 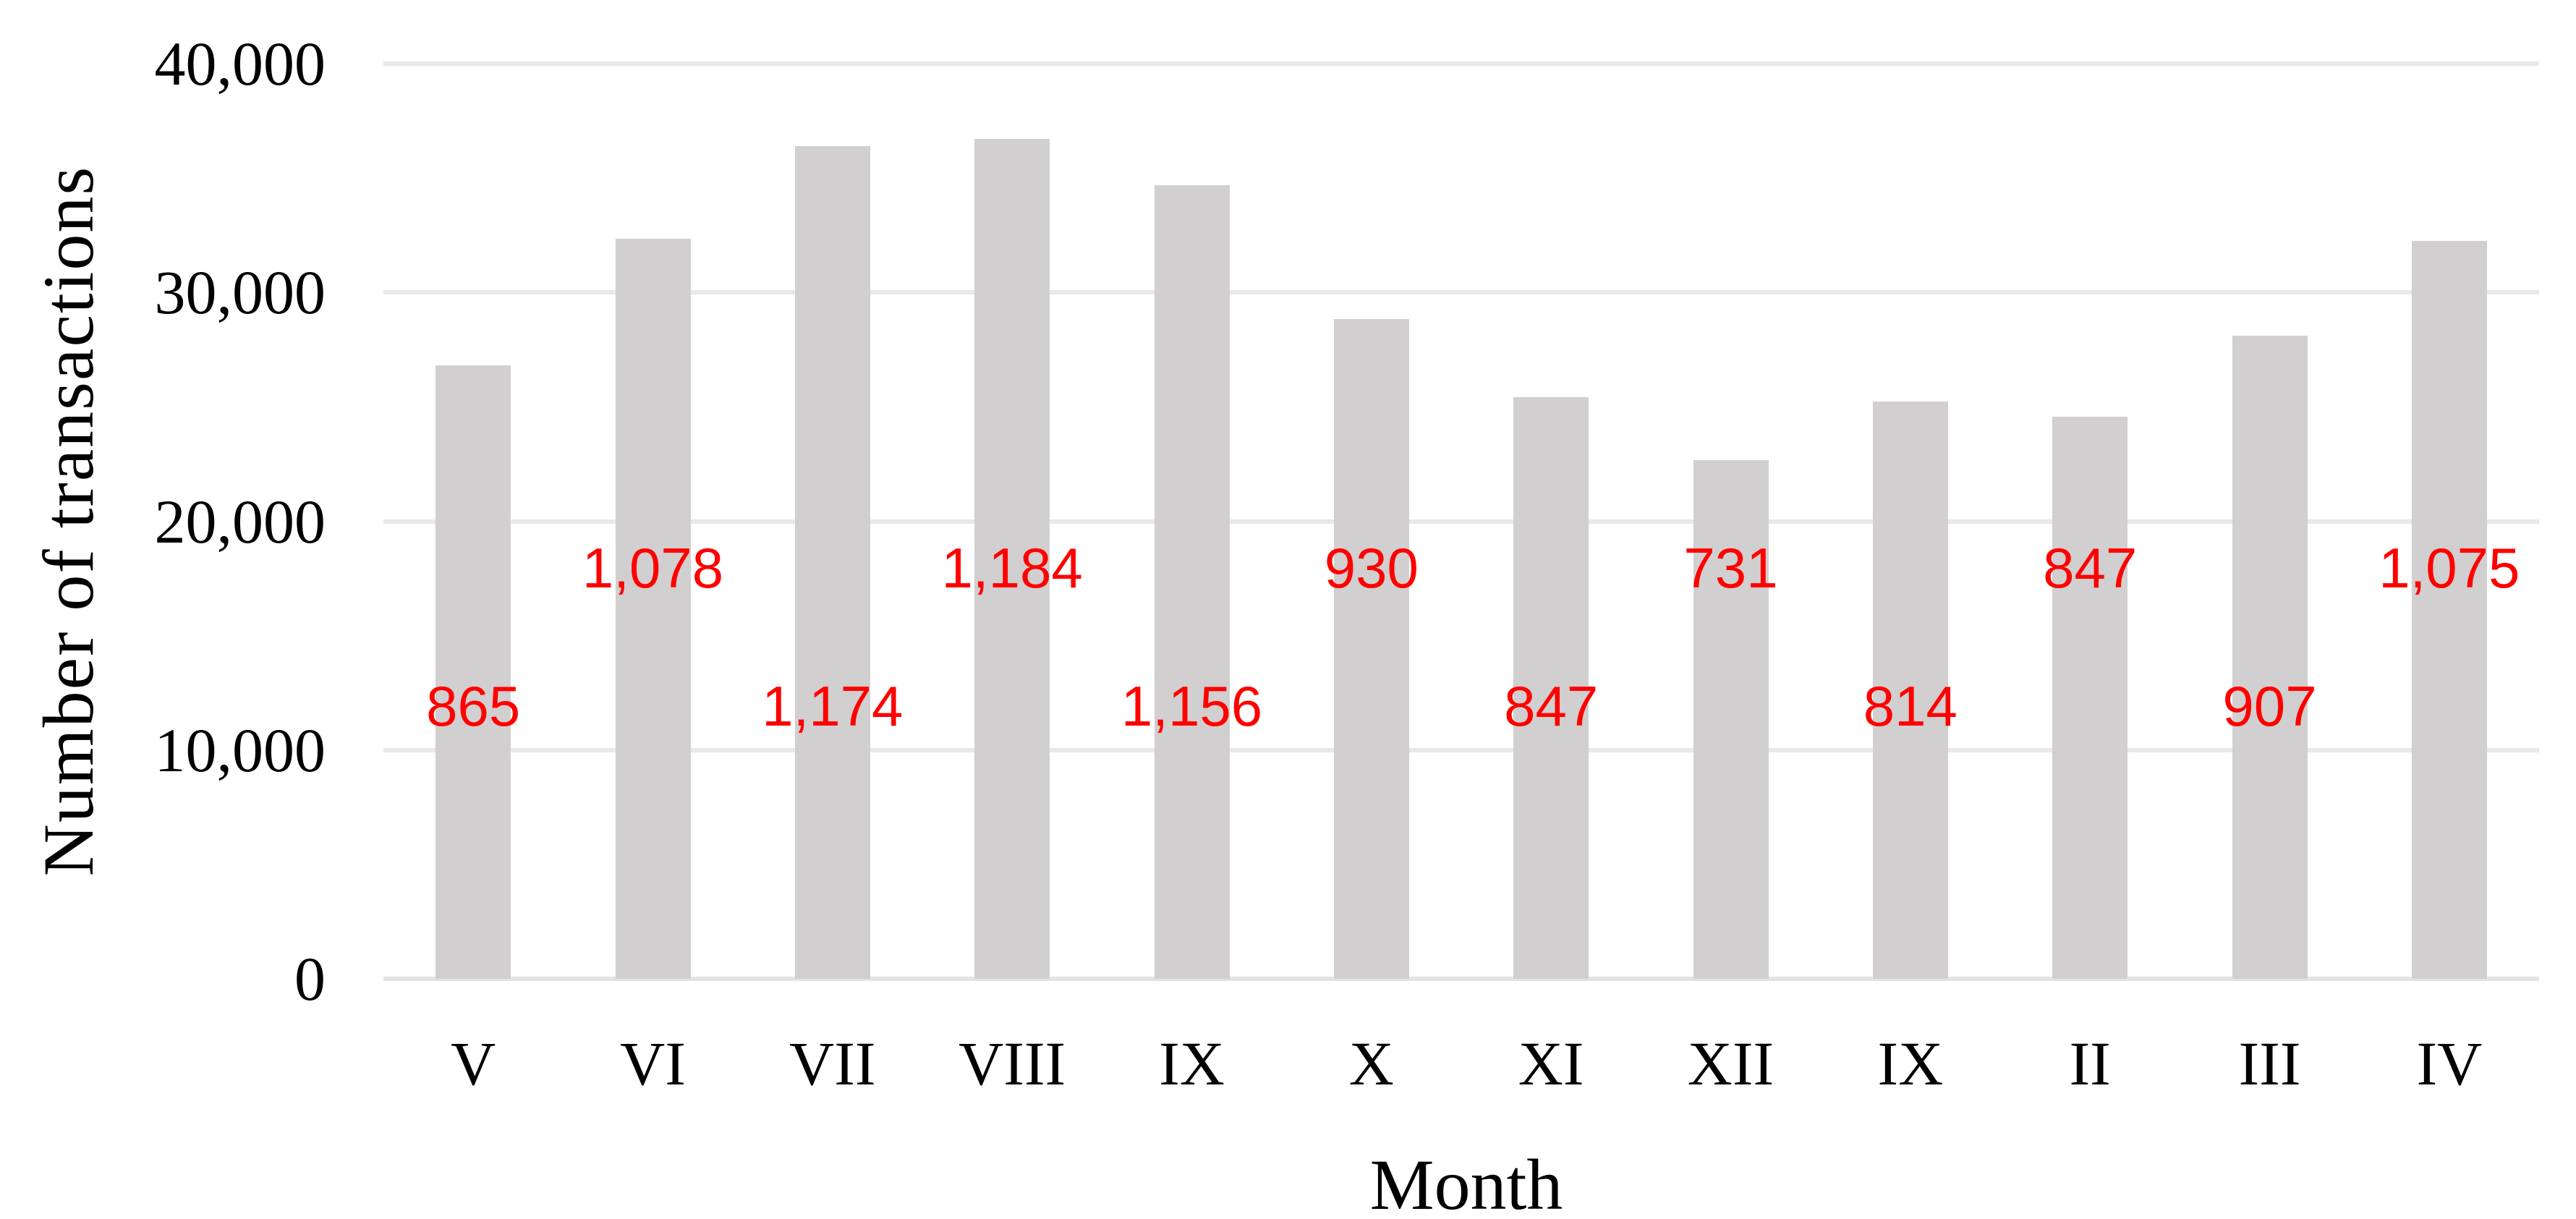 What do you see at coordinates (653, 1063) in the screenshot?
I see `x-tick-label: VI` at bounding box center [653, 1063].